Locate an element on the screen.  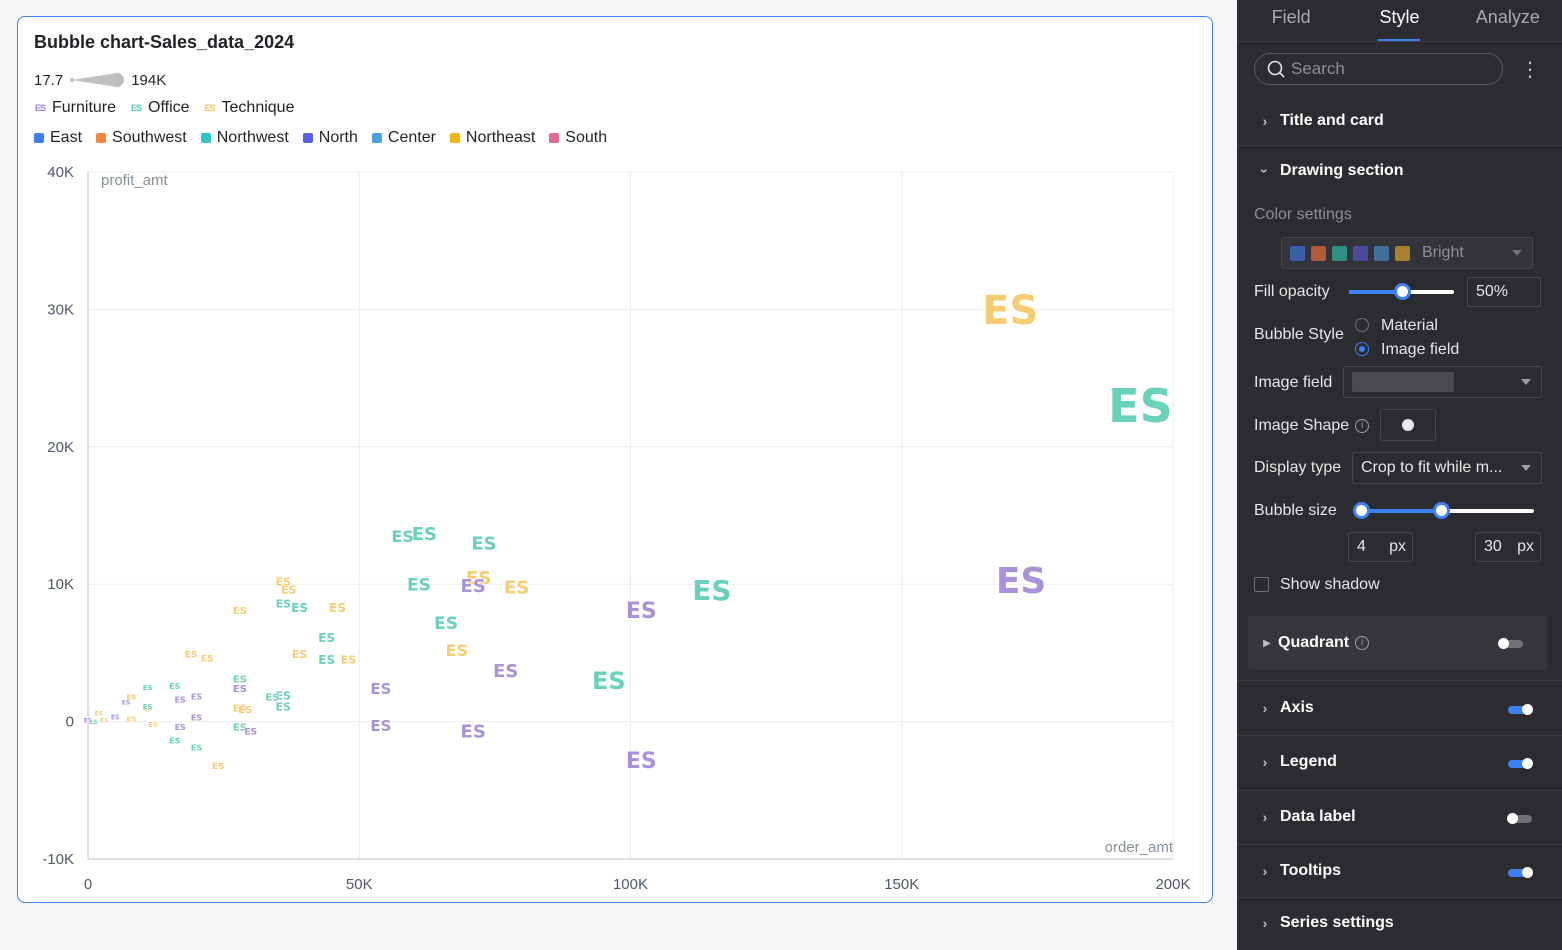
section-header: › Drawing section is located at coordinates (1399, 171).